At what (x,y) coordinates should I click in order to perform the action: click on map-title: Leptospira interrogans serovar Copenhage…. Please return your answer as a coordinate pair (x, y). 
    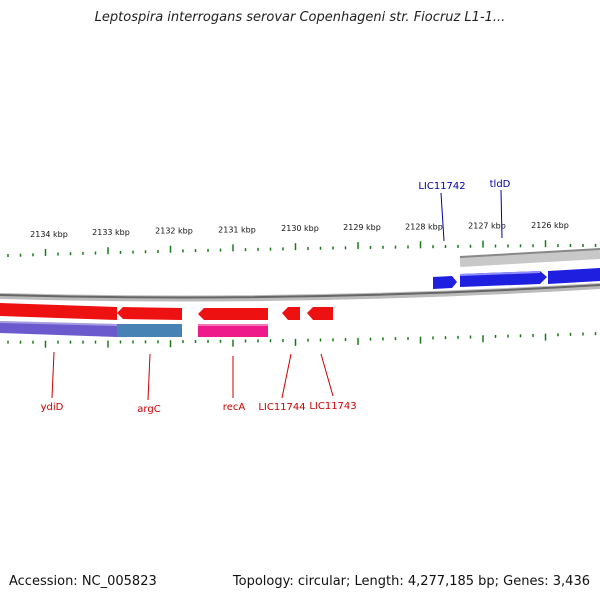
    Looking at the image, I should click on (300, 17).